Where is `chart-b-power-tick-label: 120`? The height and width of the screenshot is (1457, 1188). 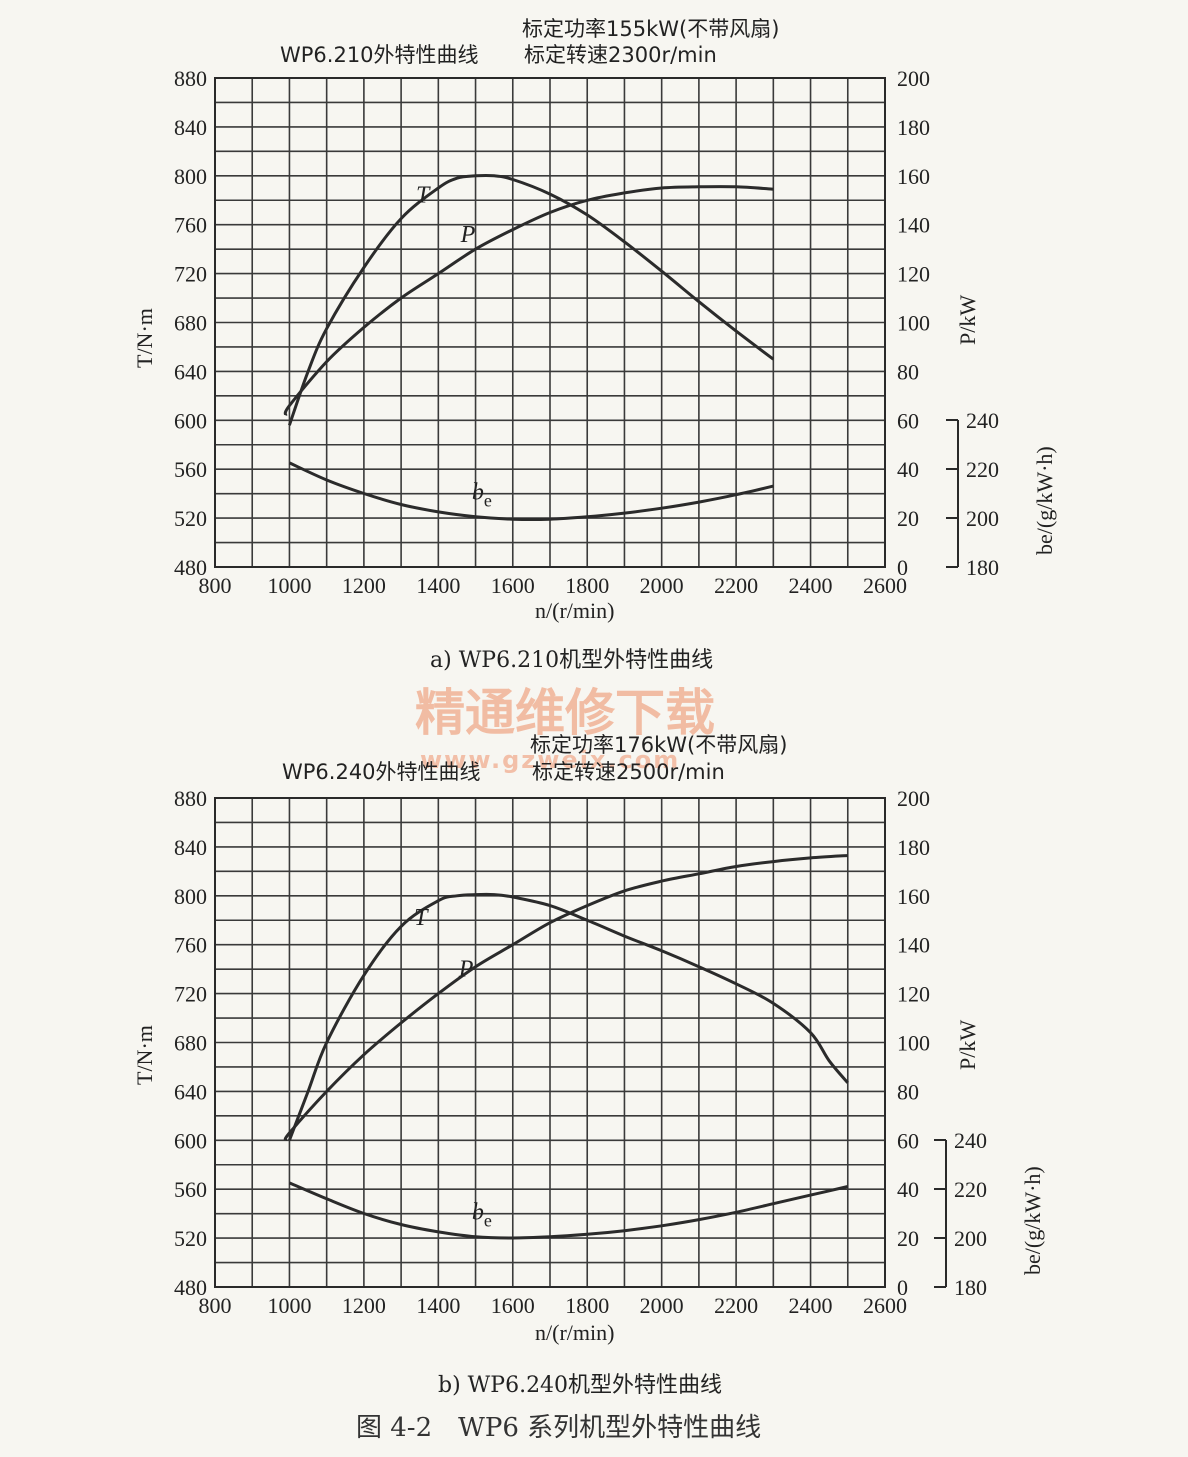 chart-b-power-tick-label: 120 is located at coordinates (913, 994).